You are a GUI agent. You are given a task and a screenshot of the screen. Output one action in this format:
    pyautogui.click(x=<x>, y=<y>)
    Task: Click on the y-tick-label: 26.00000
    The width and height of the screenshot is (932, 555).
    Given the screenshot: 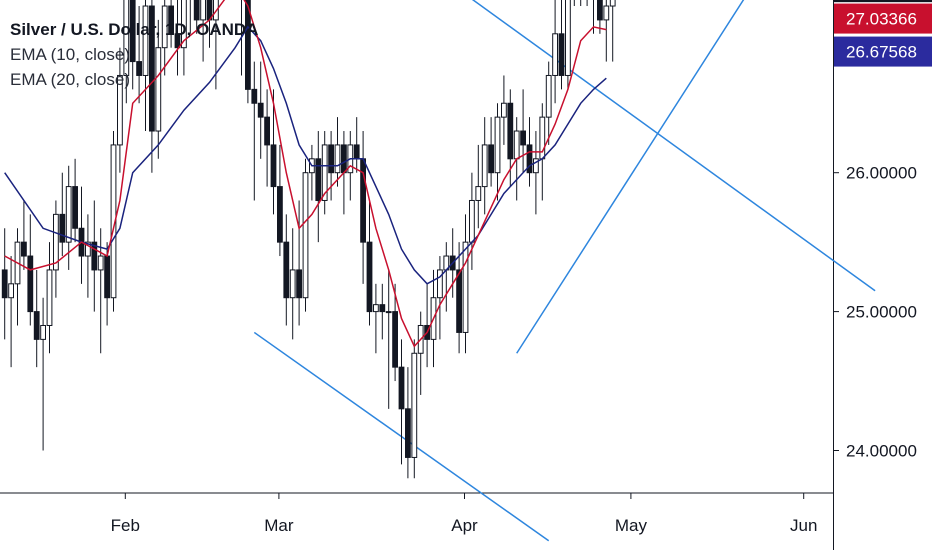 What is the action you would take?
    pyautogui.click(x=881, y=173)
    